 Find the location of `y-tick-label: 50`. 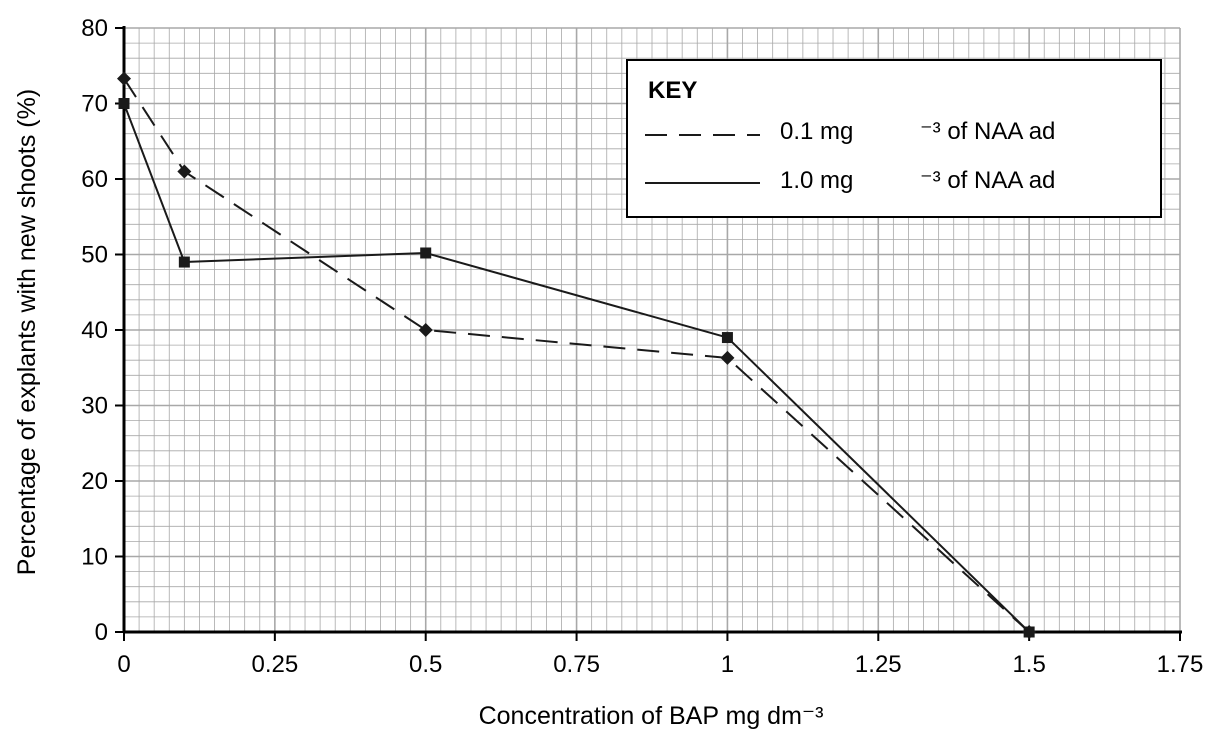

y-tick-label: 50 is located at coordinates (94, 255).